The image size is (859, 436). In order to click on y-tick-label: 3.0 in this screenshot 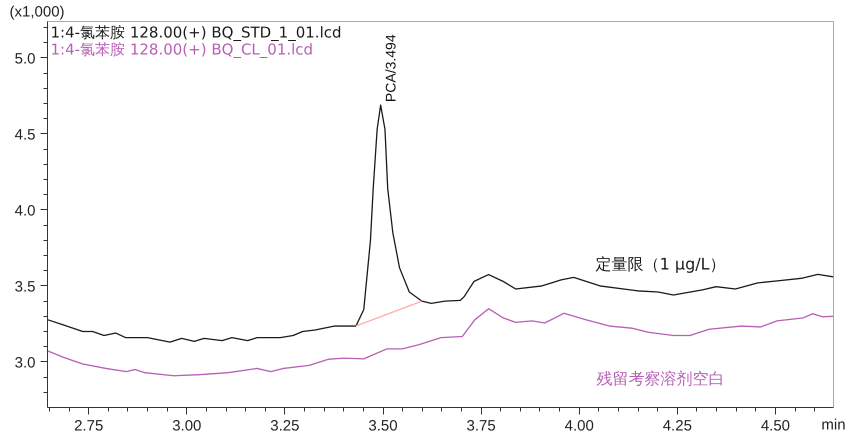, I will do `click(25, 363)`.